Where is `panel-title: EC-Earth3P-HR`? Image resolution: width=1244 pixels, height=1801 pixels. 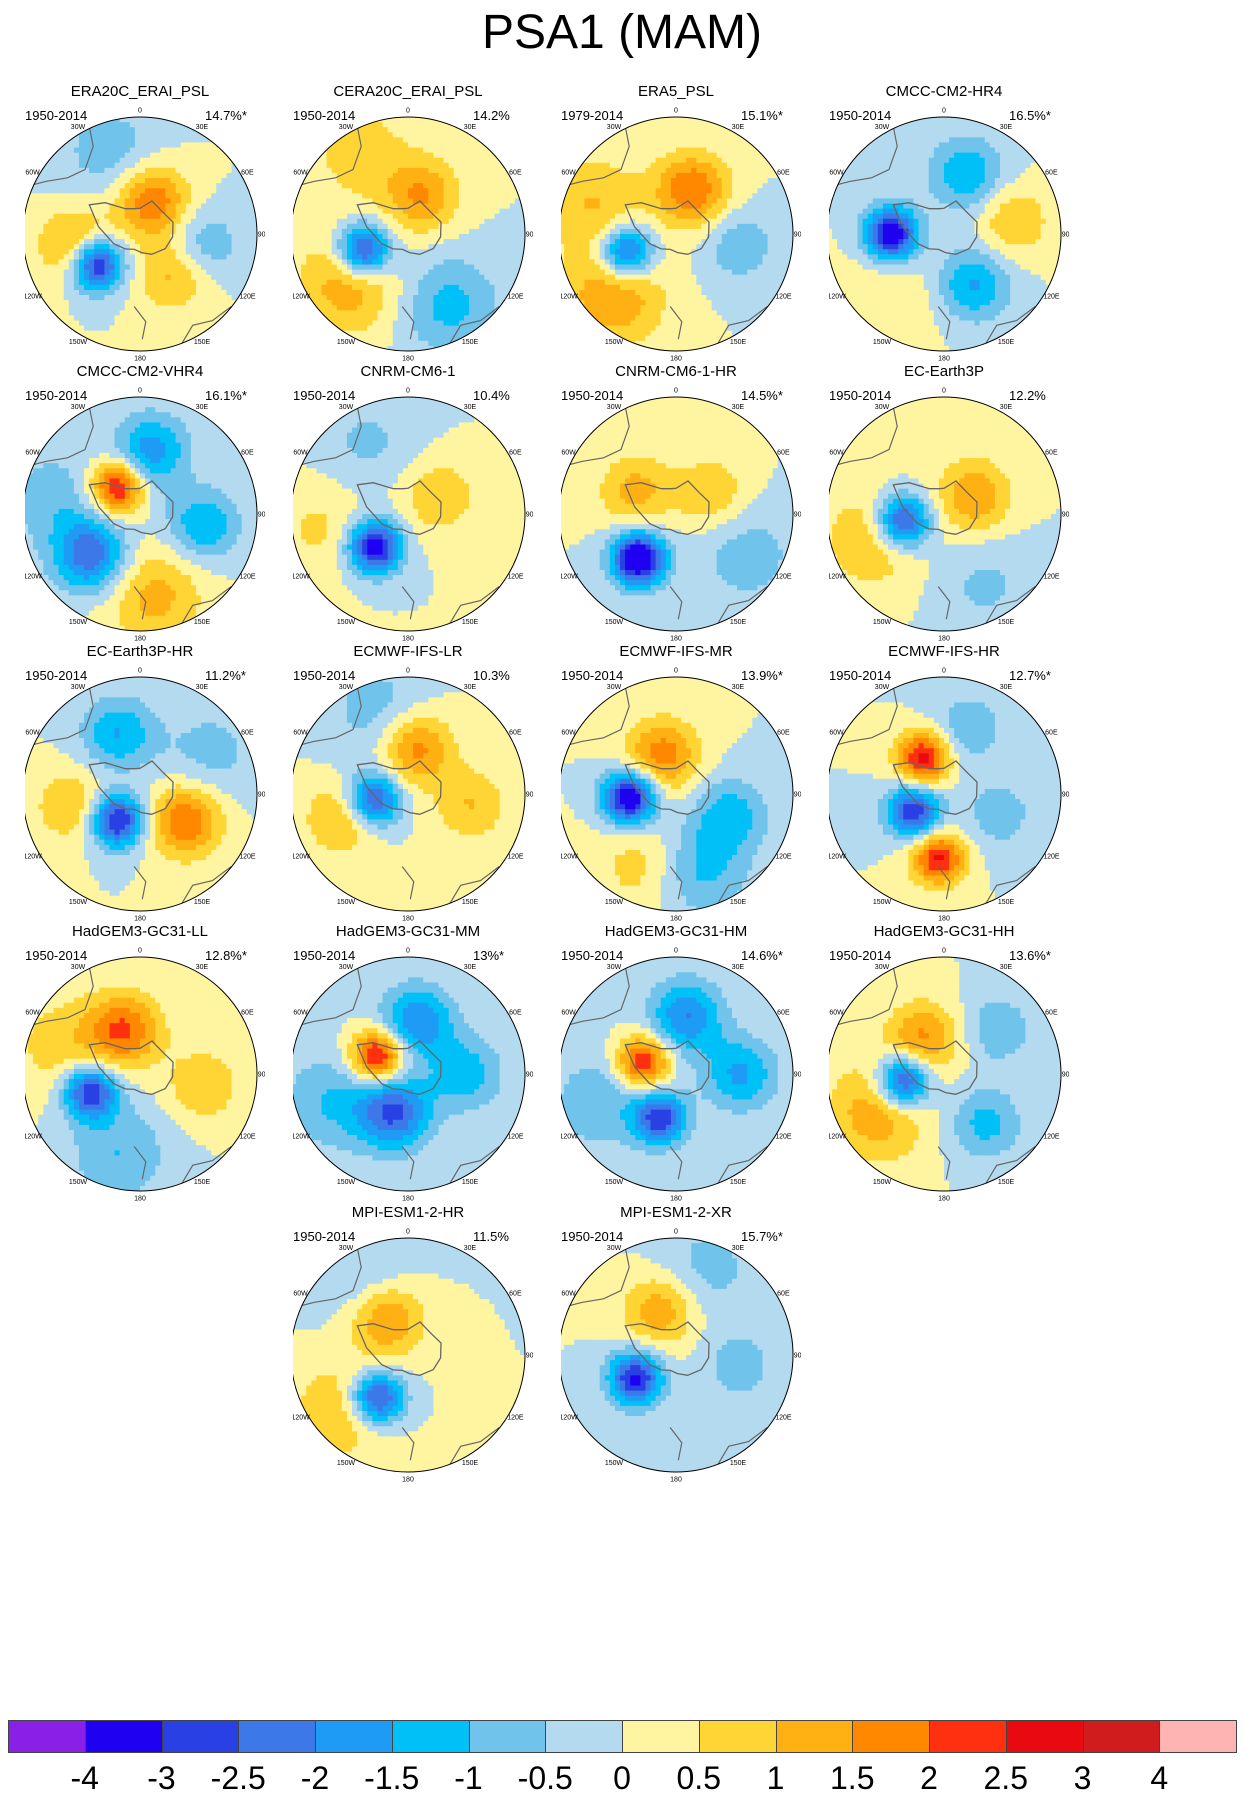 panel-title: EC-Earth3P-HR is located at coordinates (140, 652).